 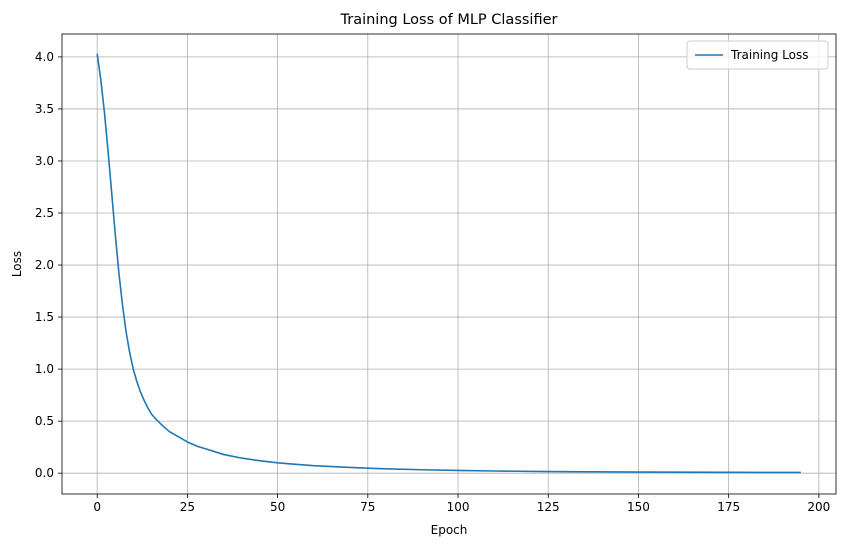 What do you see at coordinates (187, 507) in the screenshot?
I see `x-tick-label: 25` at bounding box center [187, 507].